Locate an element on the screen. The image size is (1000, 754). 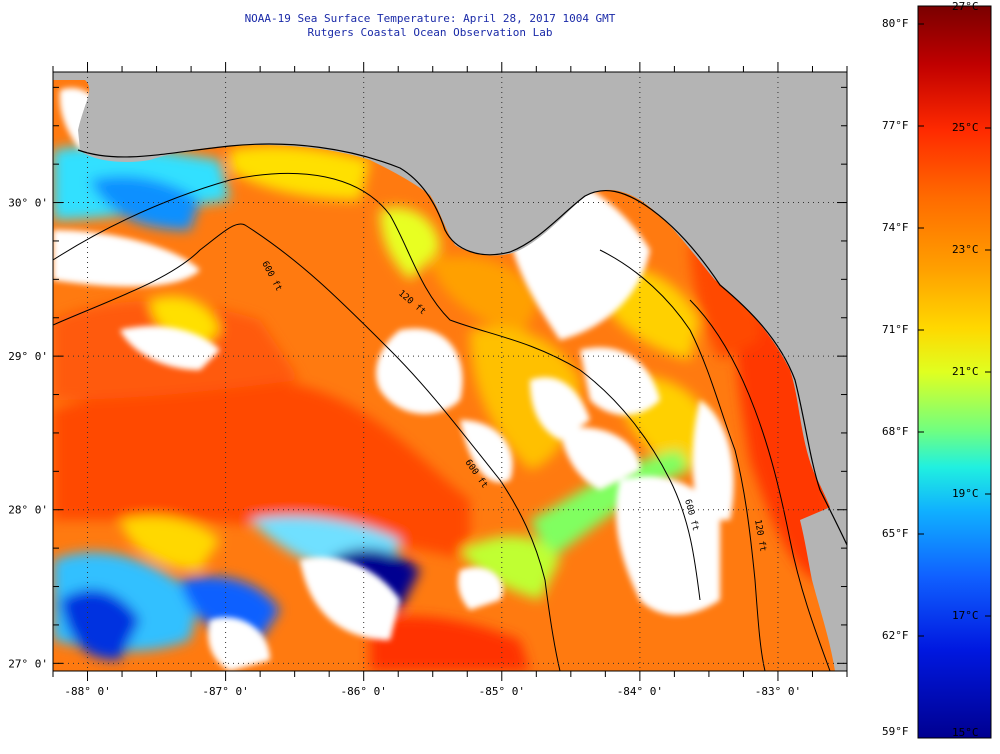
lat-label: 30° 0' is located at coordinates (28, 203).